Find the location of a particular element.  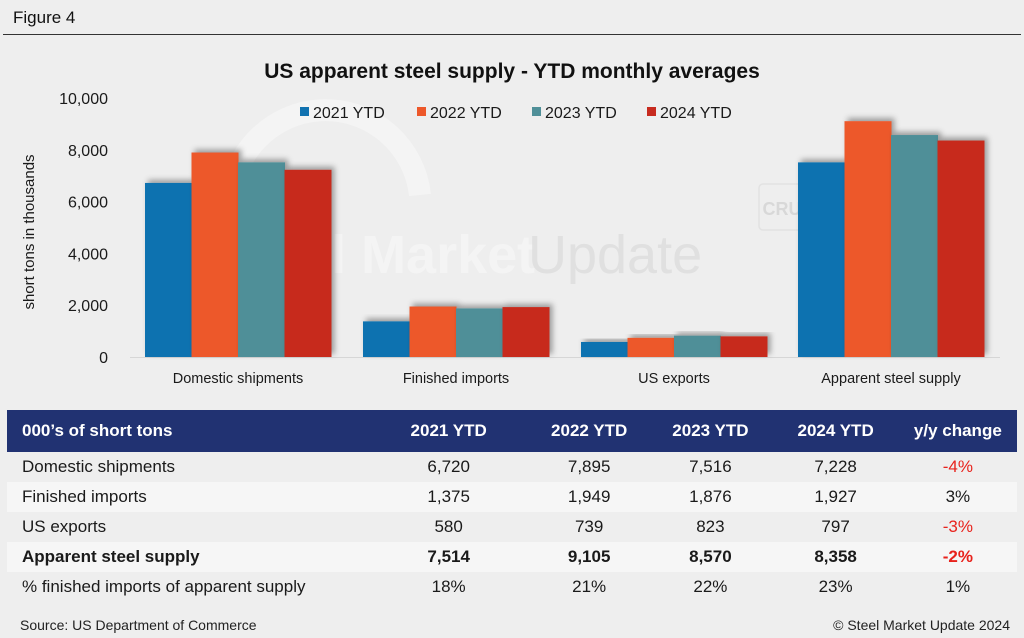

y-tick-label: 6,000 is located at coordinates (88, 203).